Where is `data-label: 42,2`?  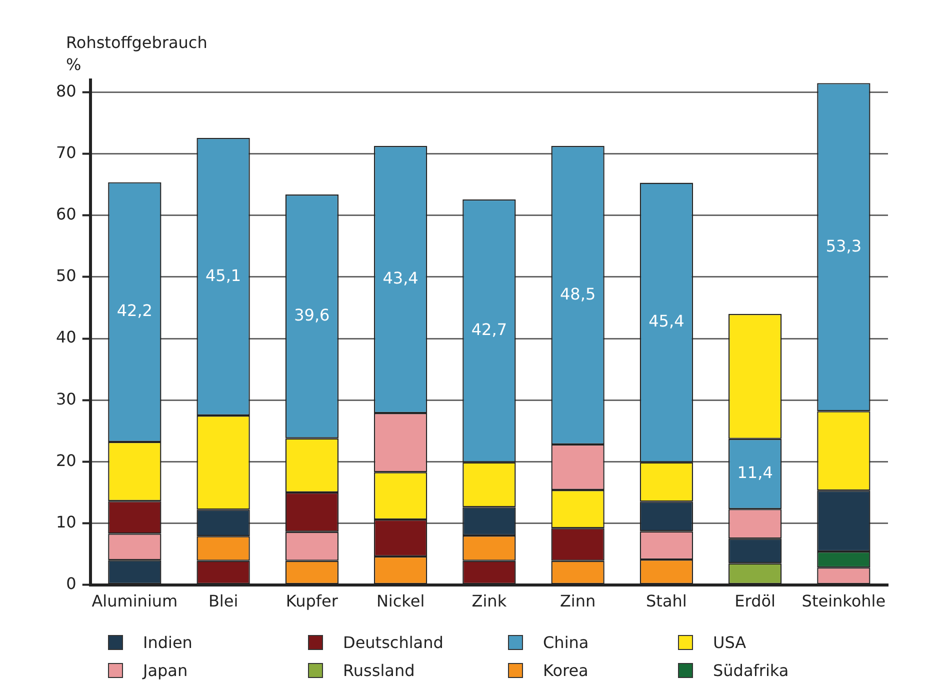 data-label: 42,2 is located at coordinates (134, 310).